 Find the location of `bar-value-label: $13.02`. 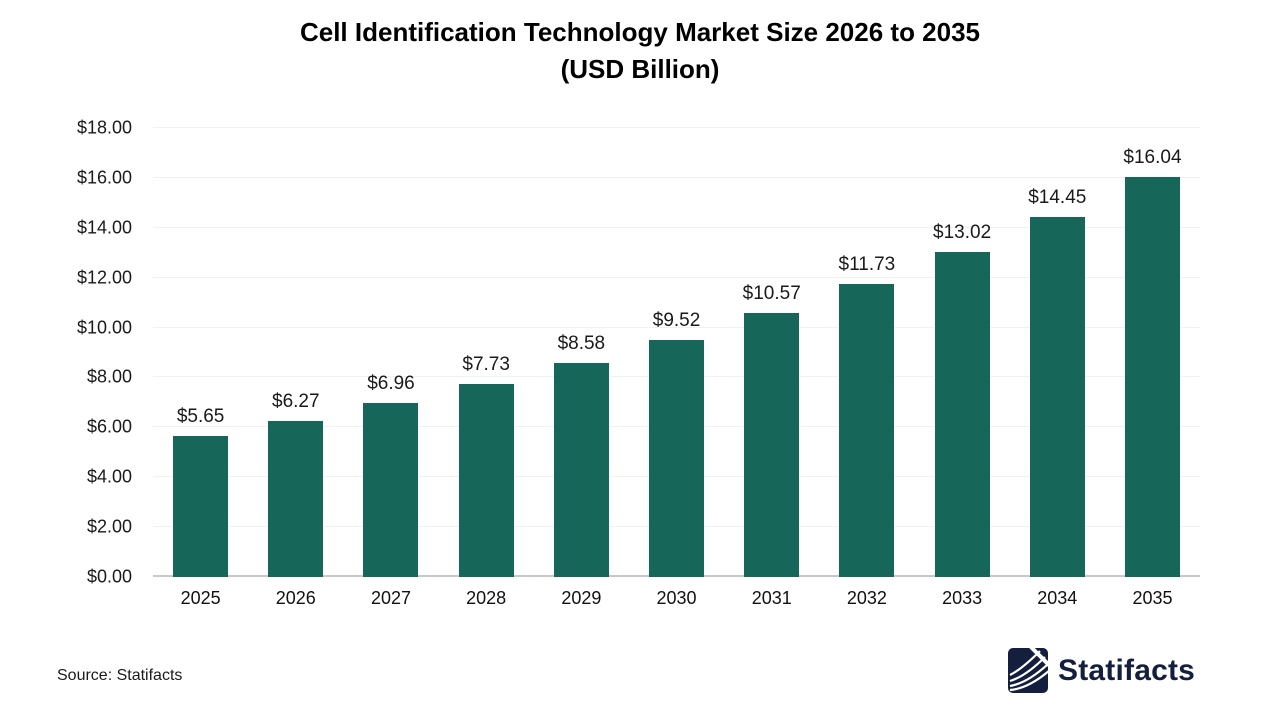

bar-value-label: $13.02 is located at coordinates (962, 233).